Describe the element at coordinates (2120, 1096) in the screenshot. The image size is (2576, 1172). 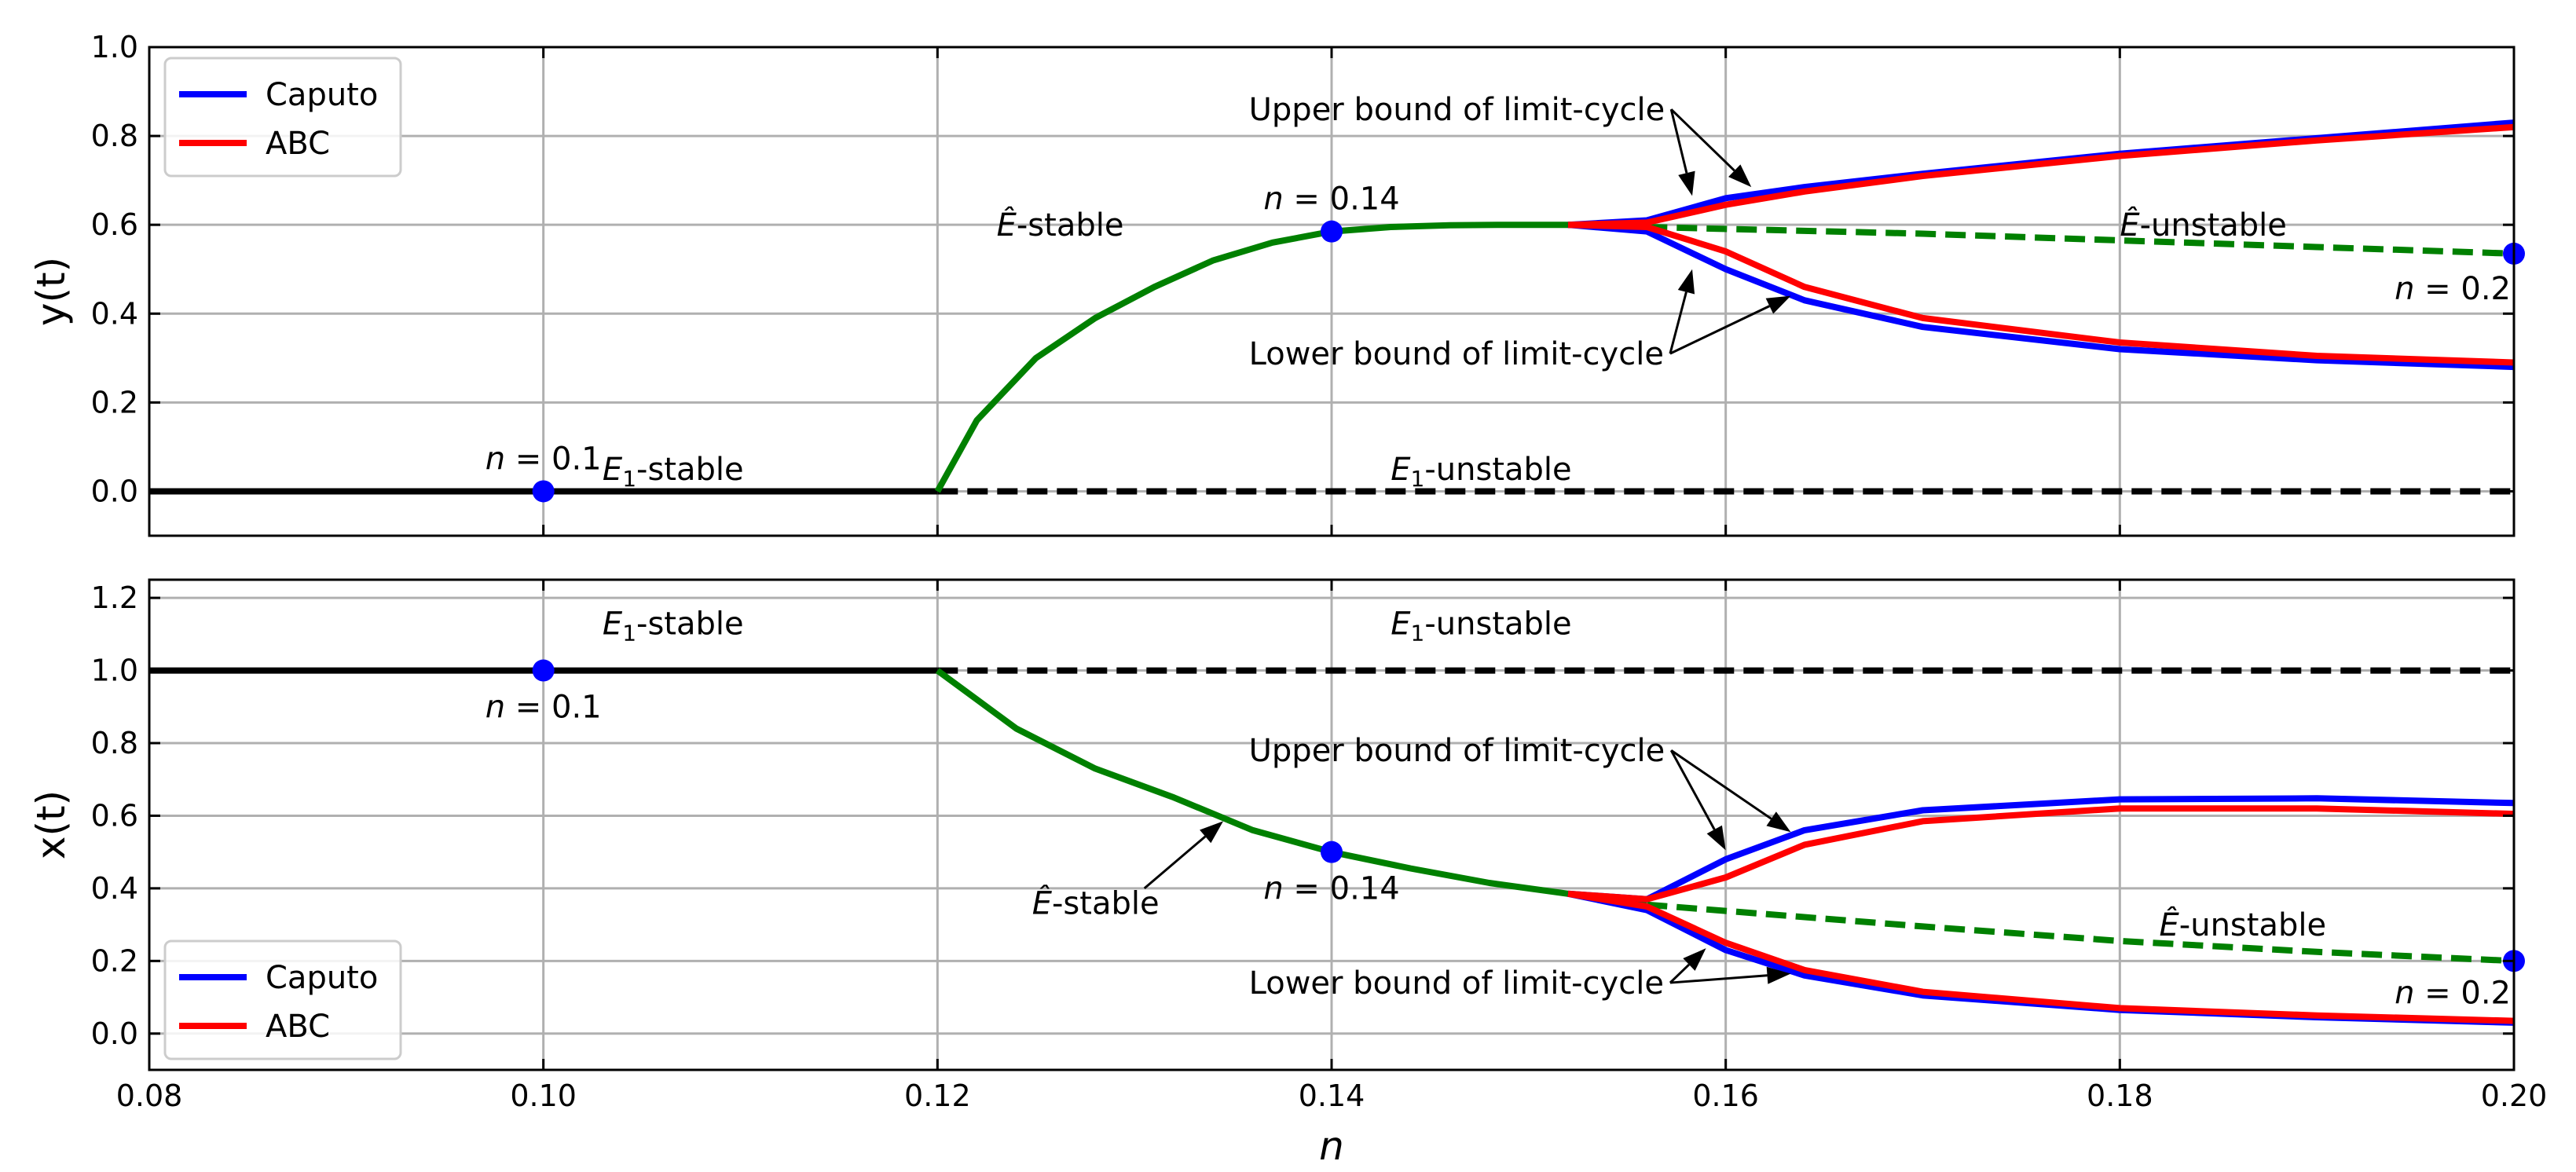
I see `x-tick-label: 0.18` at that location.